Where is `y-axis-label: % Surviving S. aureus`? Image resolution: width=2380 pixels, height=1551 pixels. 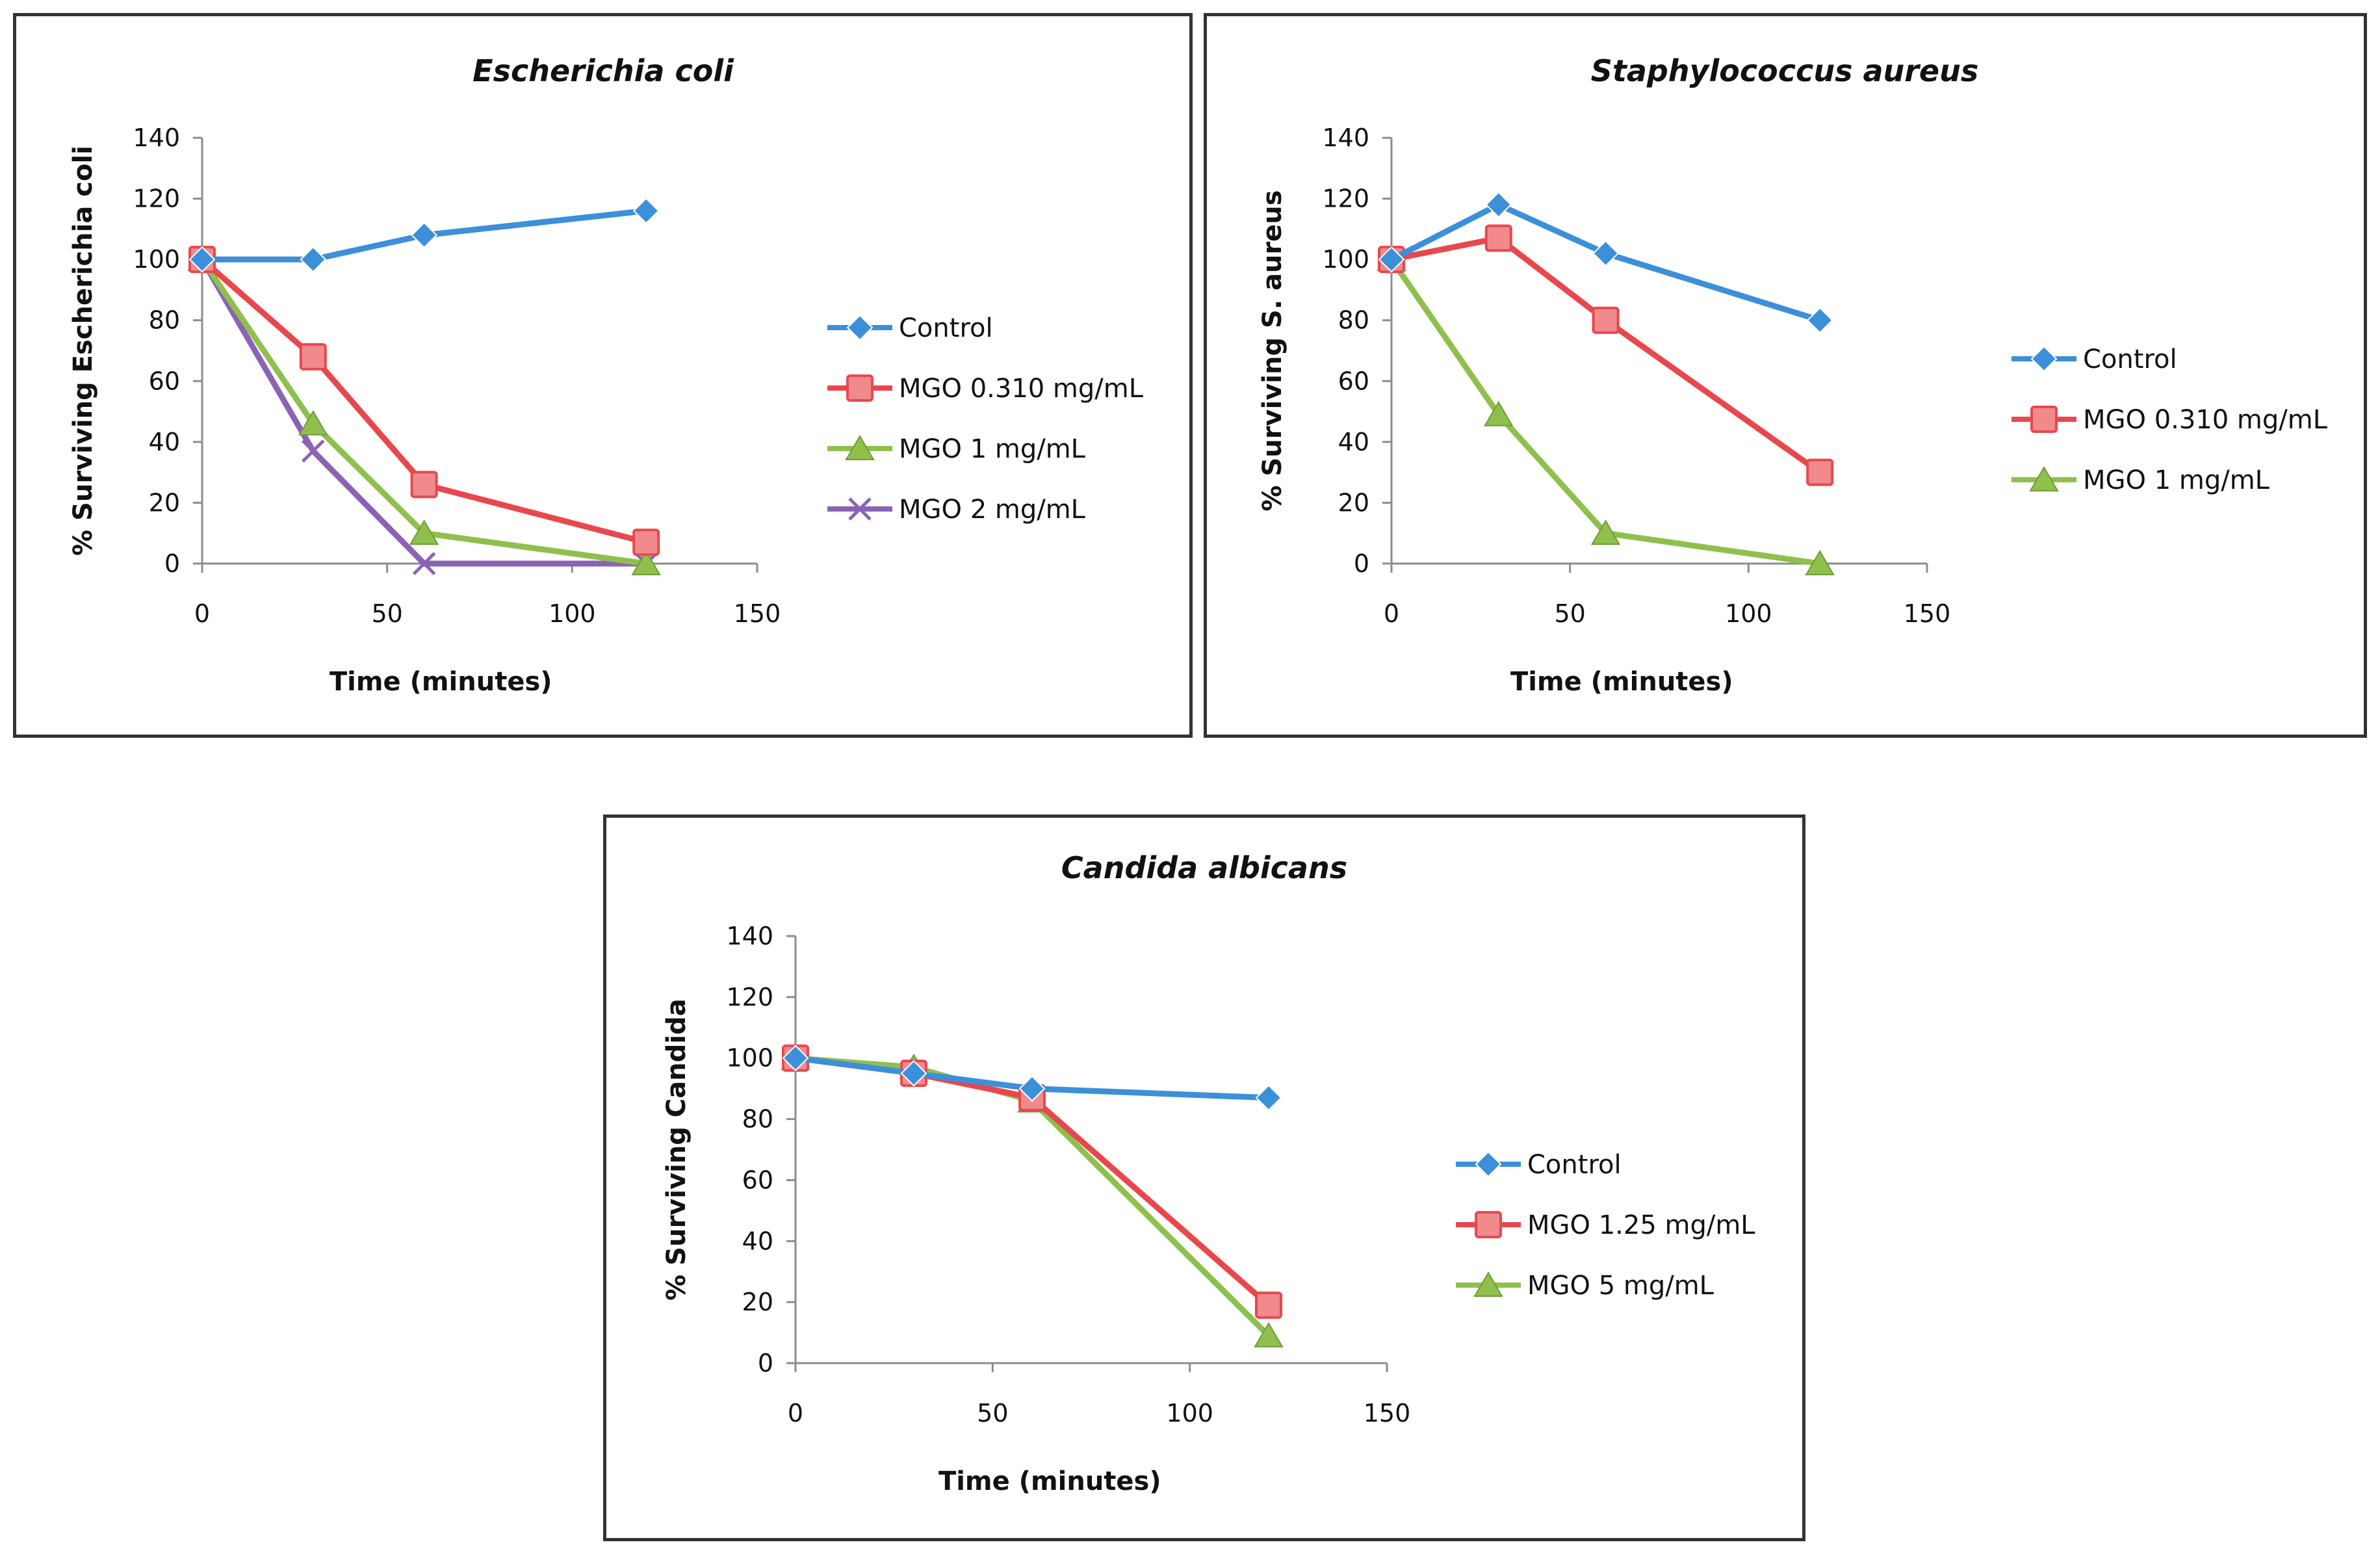
y-axis-label: % Surviving S. aureus is located at coordinates (1273, 350).